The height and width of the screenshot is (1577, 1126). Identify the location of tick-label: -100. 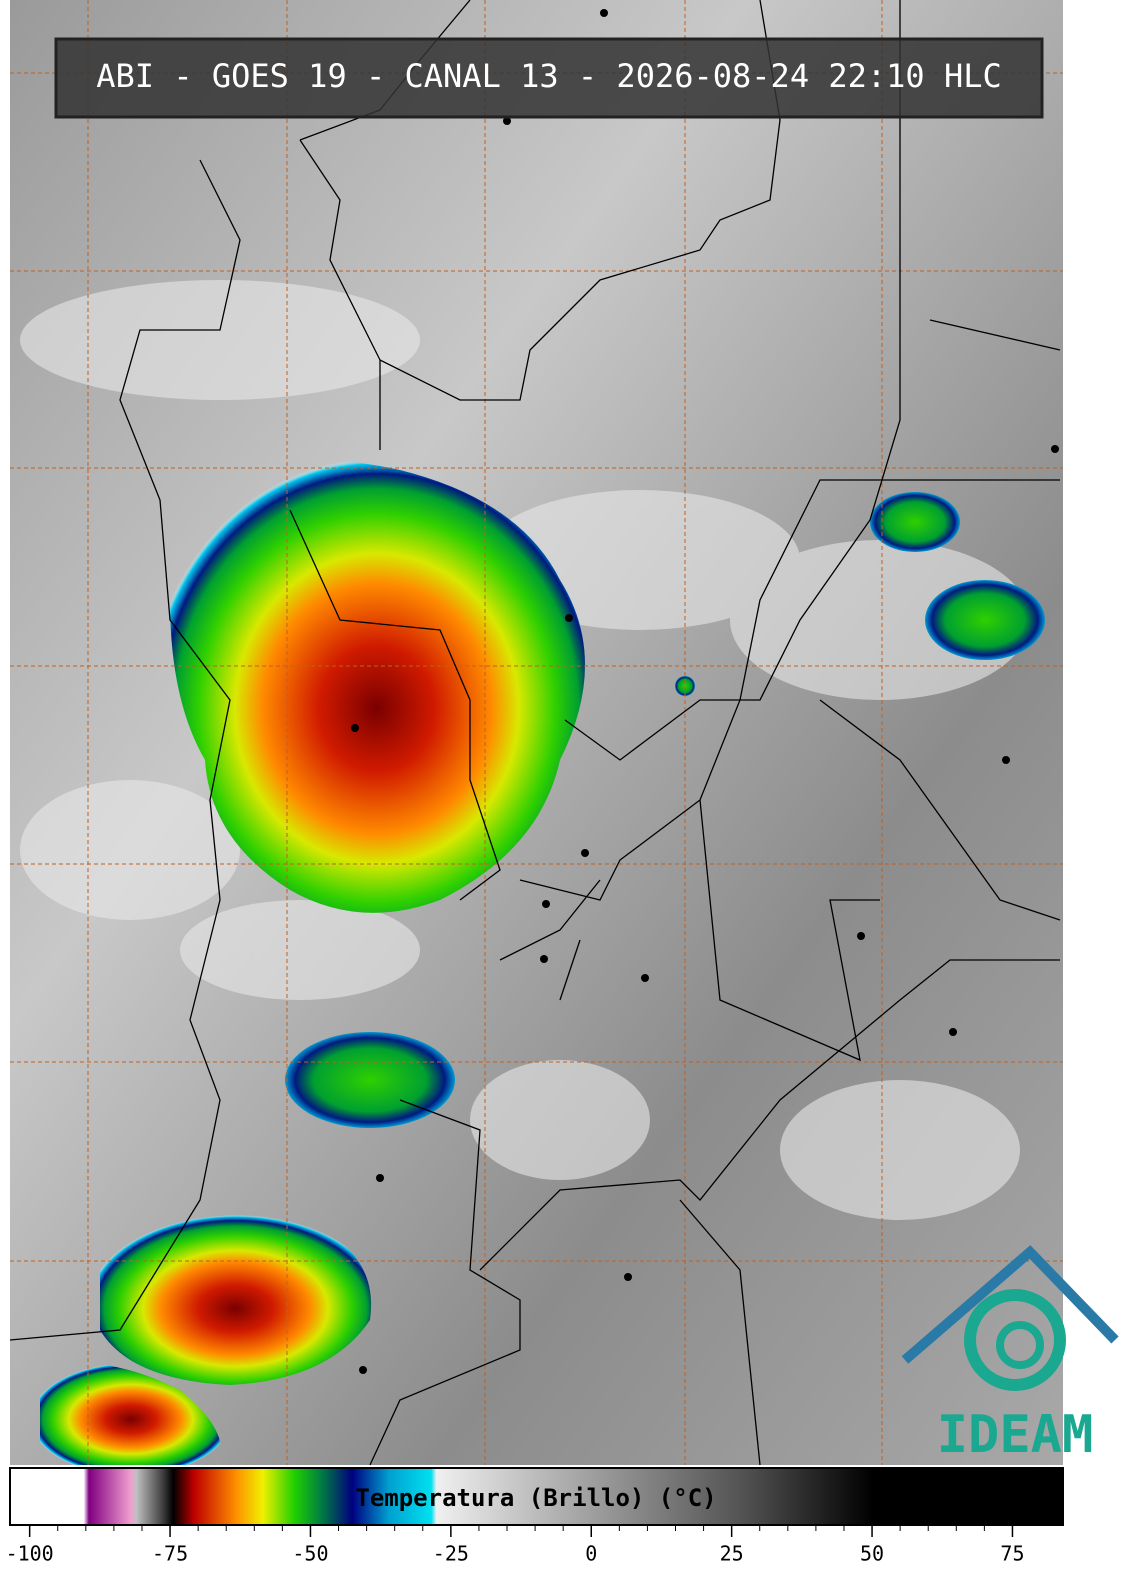
(30, 1554).